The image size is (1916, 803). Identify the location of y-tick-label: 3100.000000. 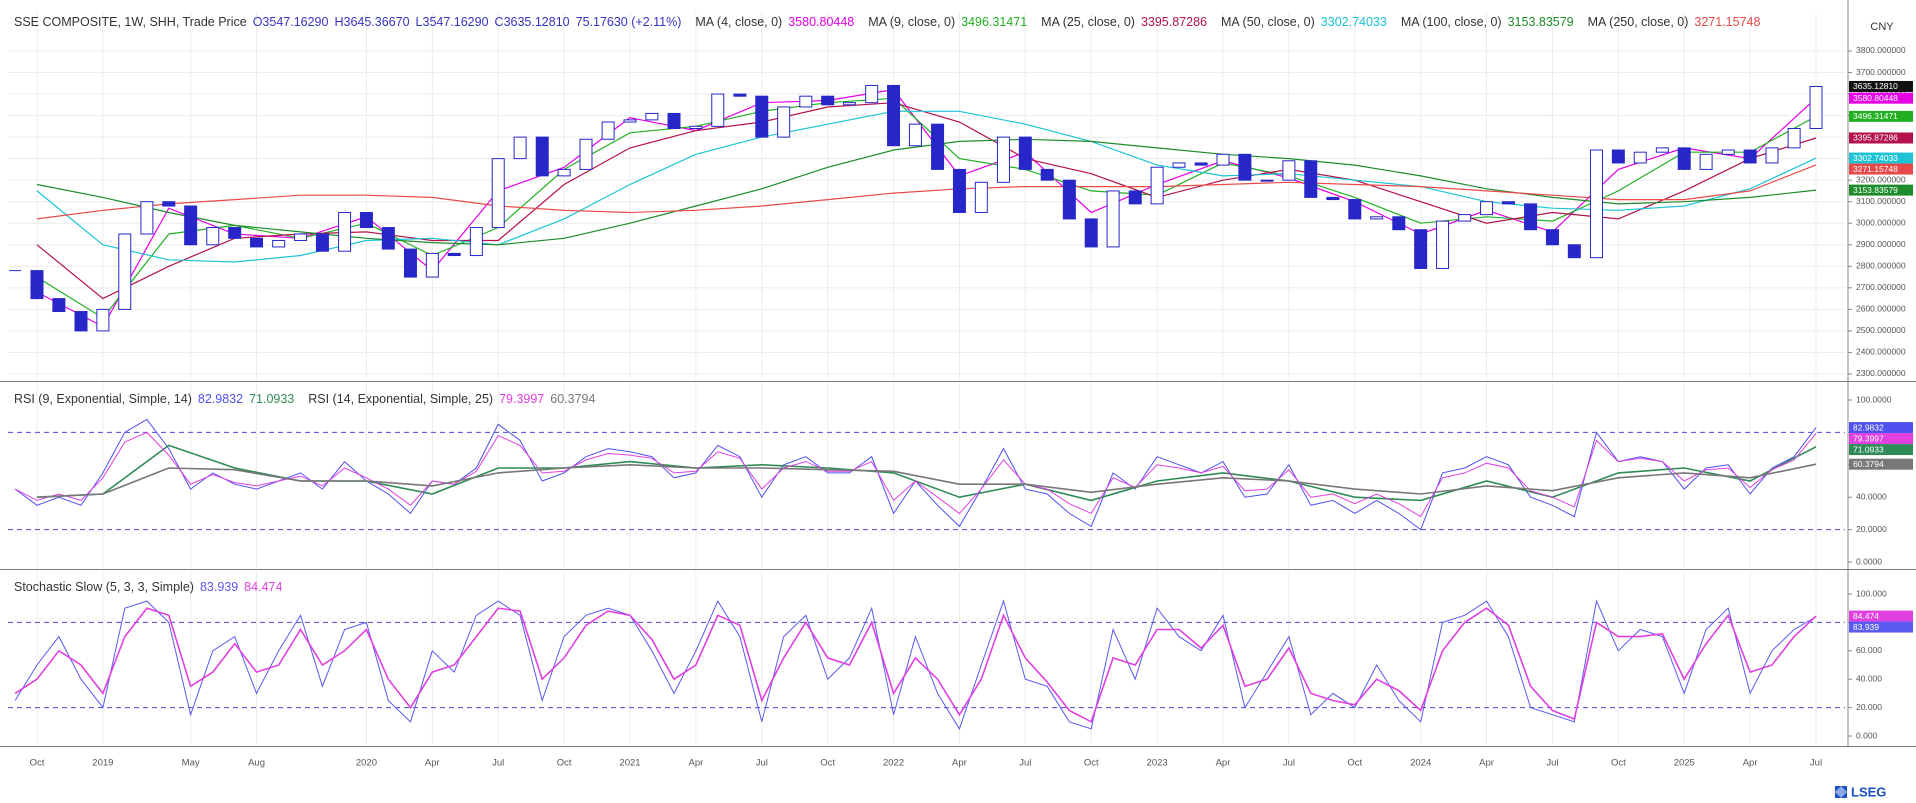
(1881, 201).